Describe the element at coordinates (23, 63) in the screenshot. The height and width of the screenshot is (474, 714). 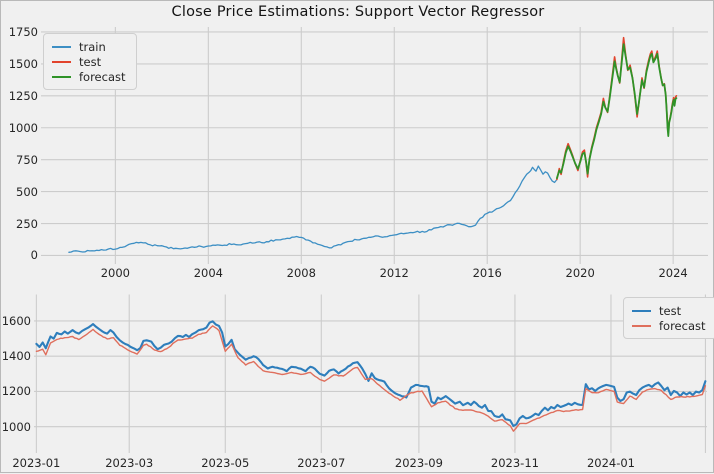
I see `y-tick-label: 1500` at that location.